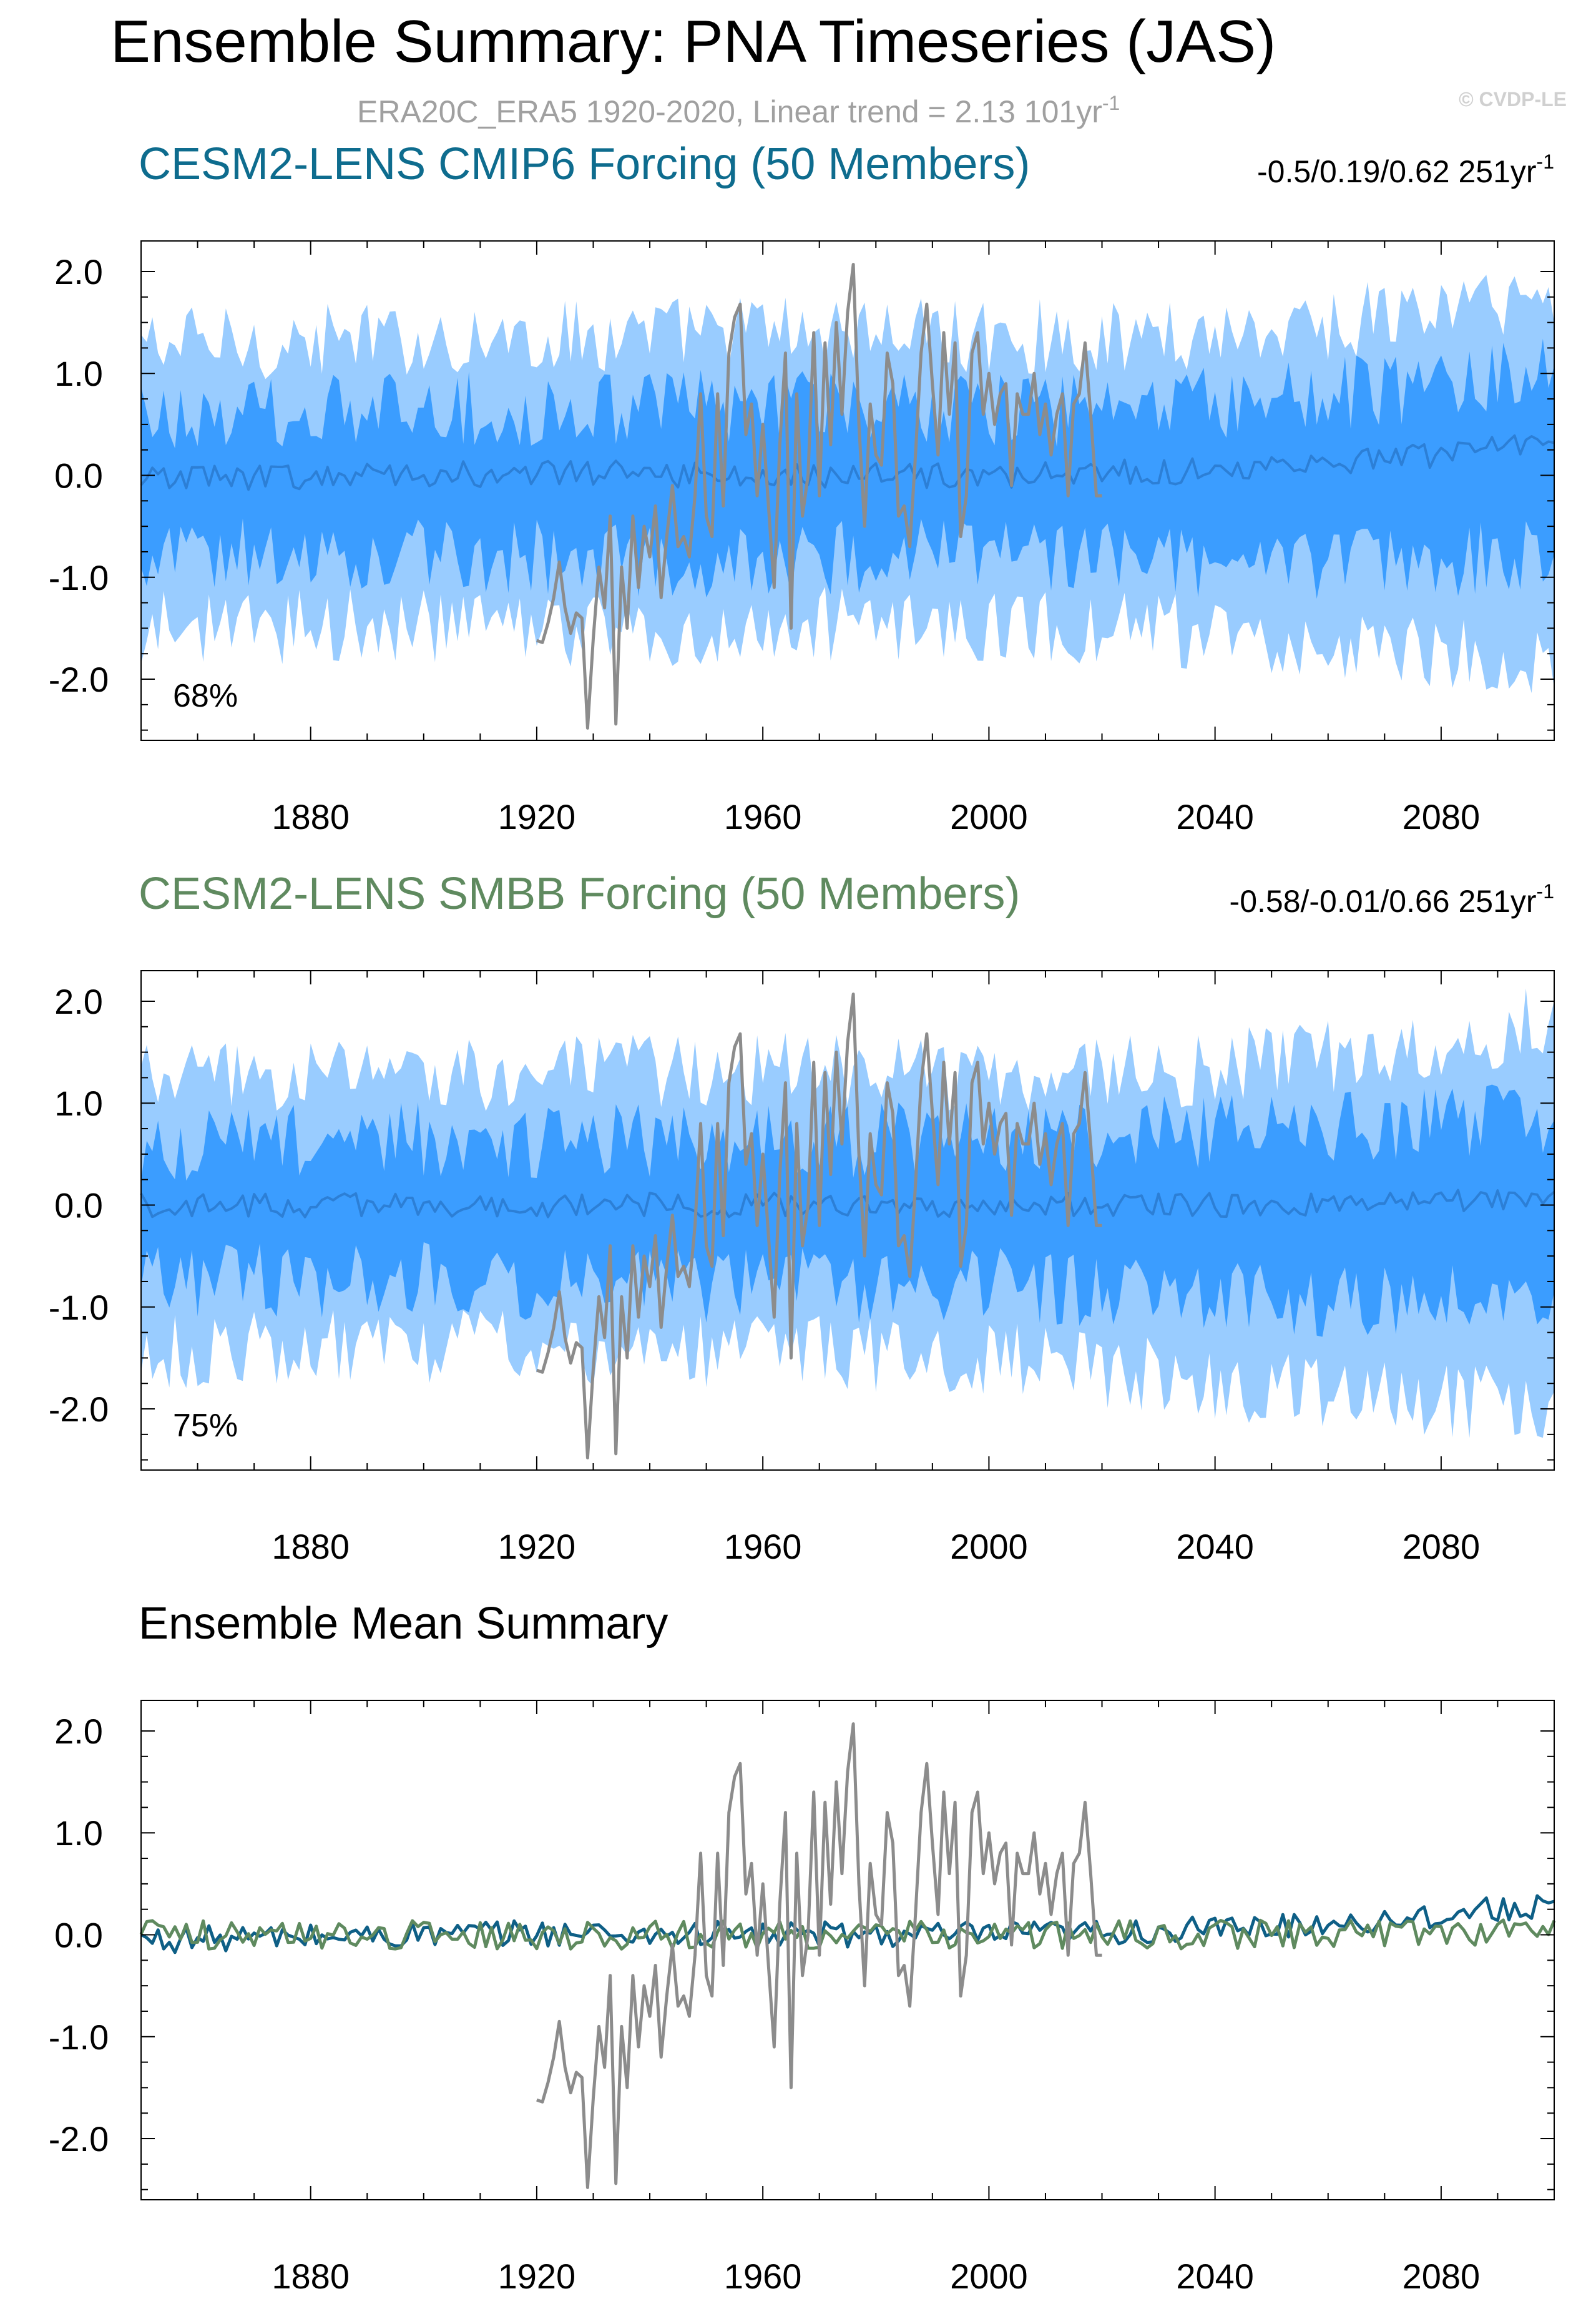 The width and height of the screenshot is (1596, 2314). Describe the element at coordinates (1111, 103) in the screenshot. I see `subtitle-sup: -1` at that location.